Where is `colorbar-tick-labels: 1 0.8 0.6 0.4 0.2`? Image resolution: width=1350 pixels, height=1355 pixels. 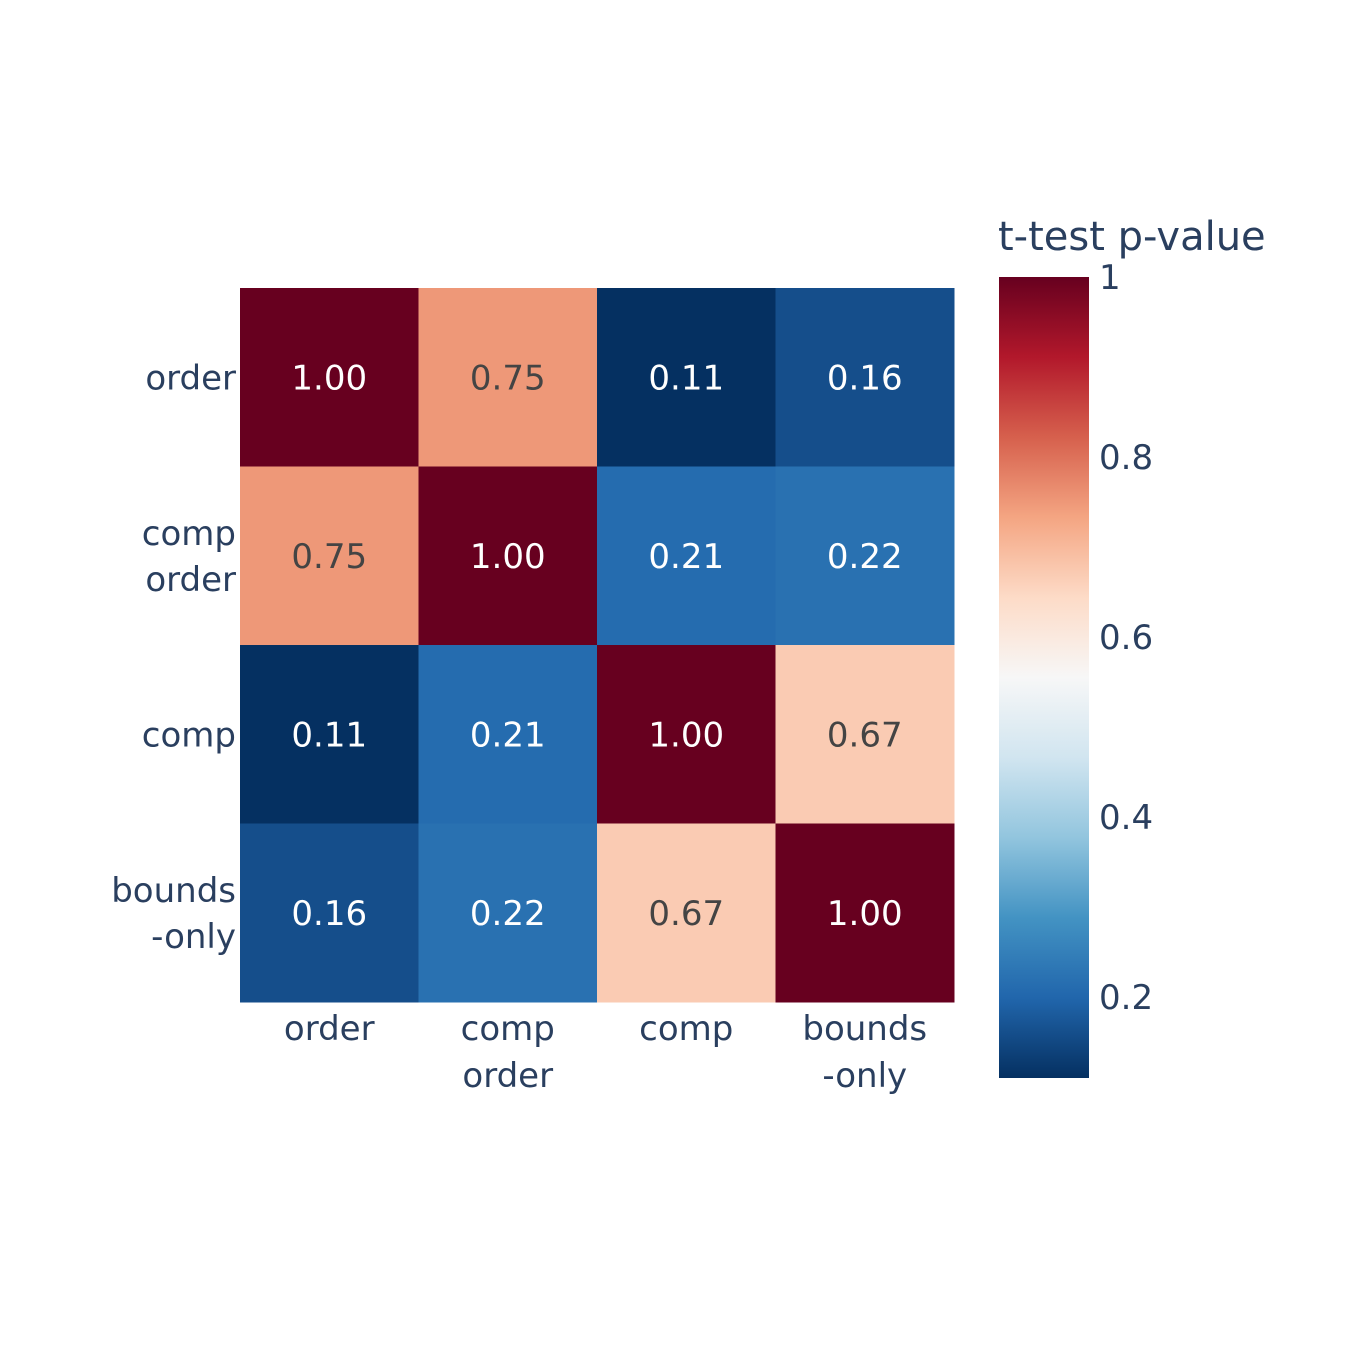 colorbar-tick-labels: 1 0.8 0.6 0.4 0.2 is located at coordinates (1126, 638).